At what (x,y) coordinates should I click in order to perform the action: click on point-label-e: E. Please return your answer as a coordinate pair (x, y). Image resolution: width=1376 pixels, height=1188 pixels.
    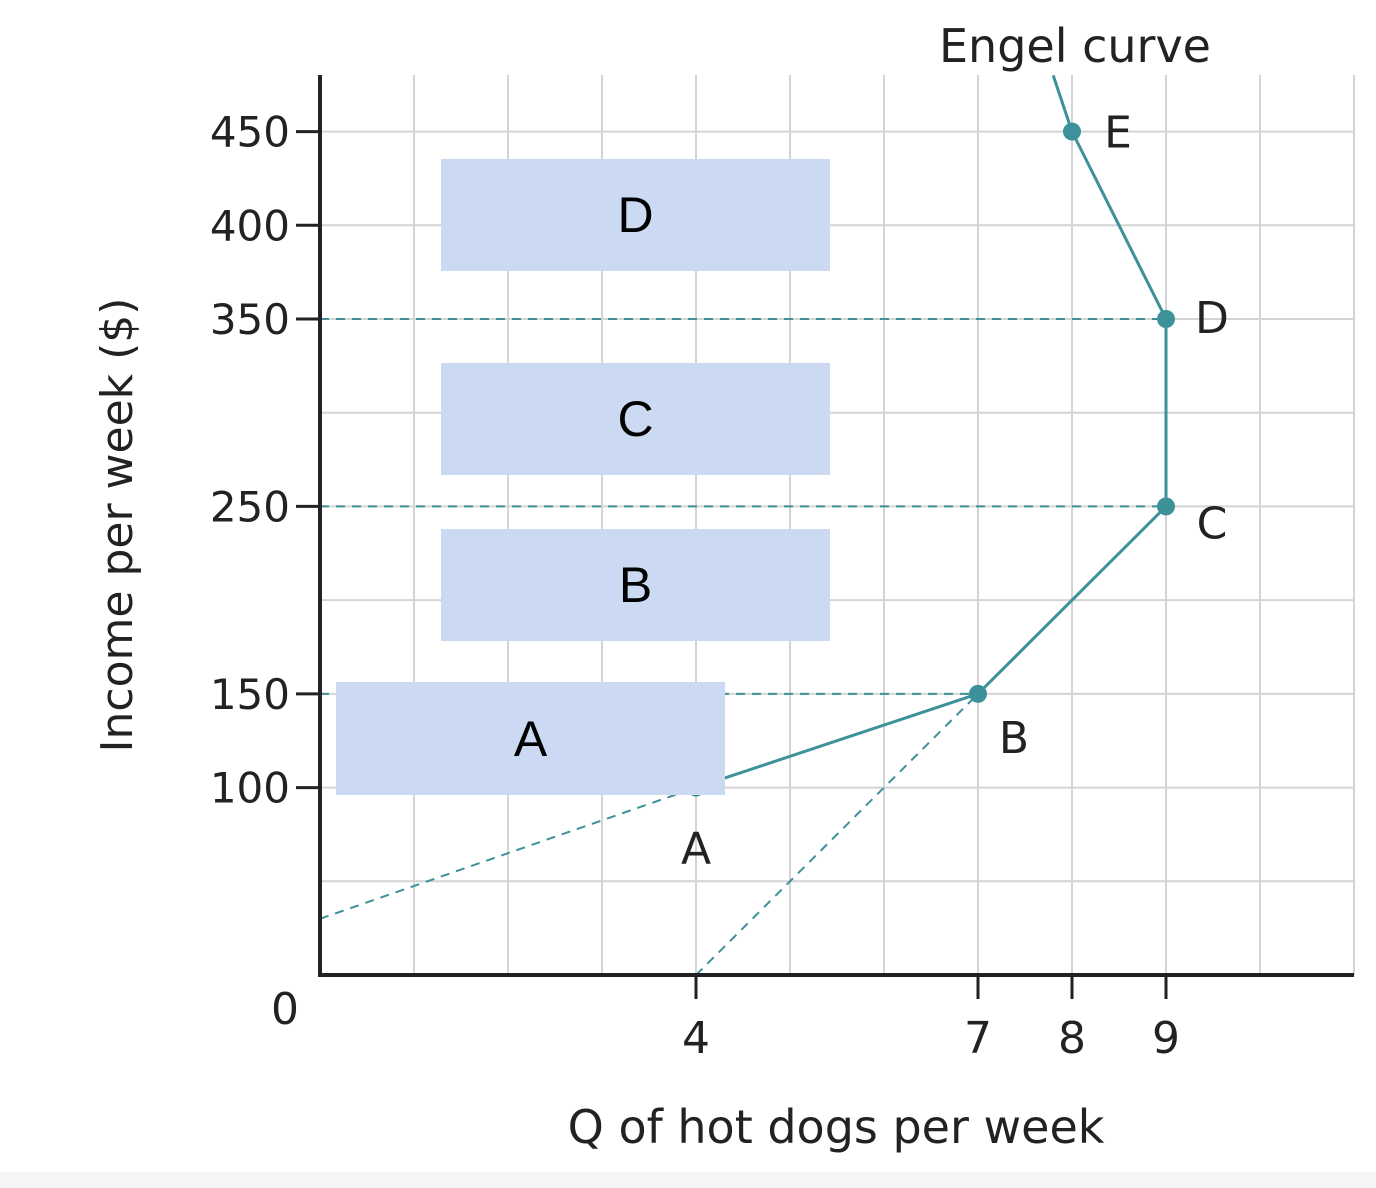
    Looking at the image, I should click on (1118, 133).